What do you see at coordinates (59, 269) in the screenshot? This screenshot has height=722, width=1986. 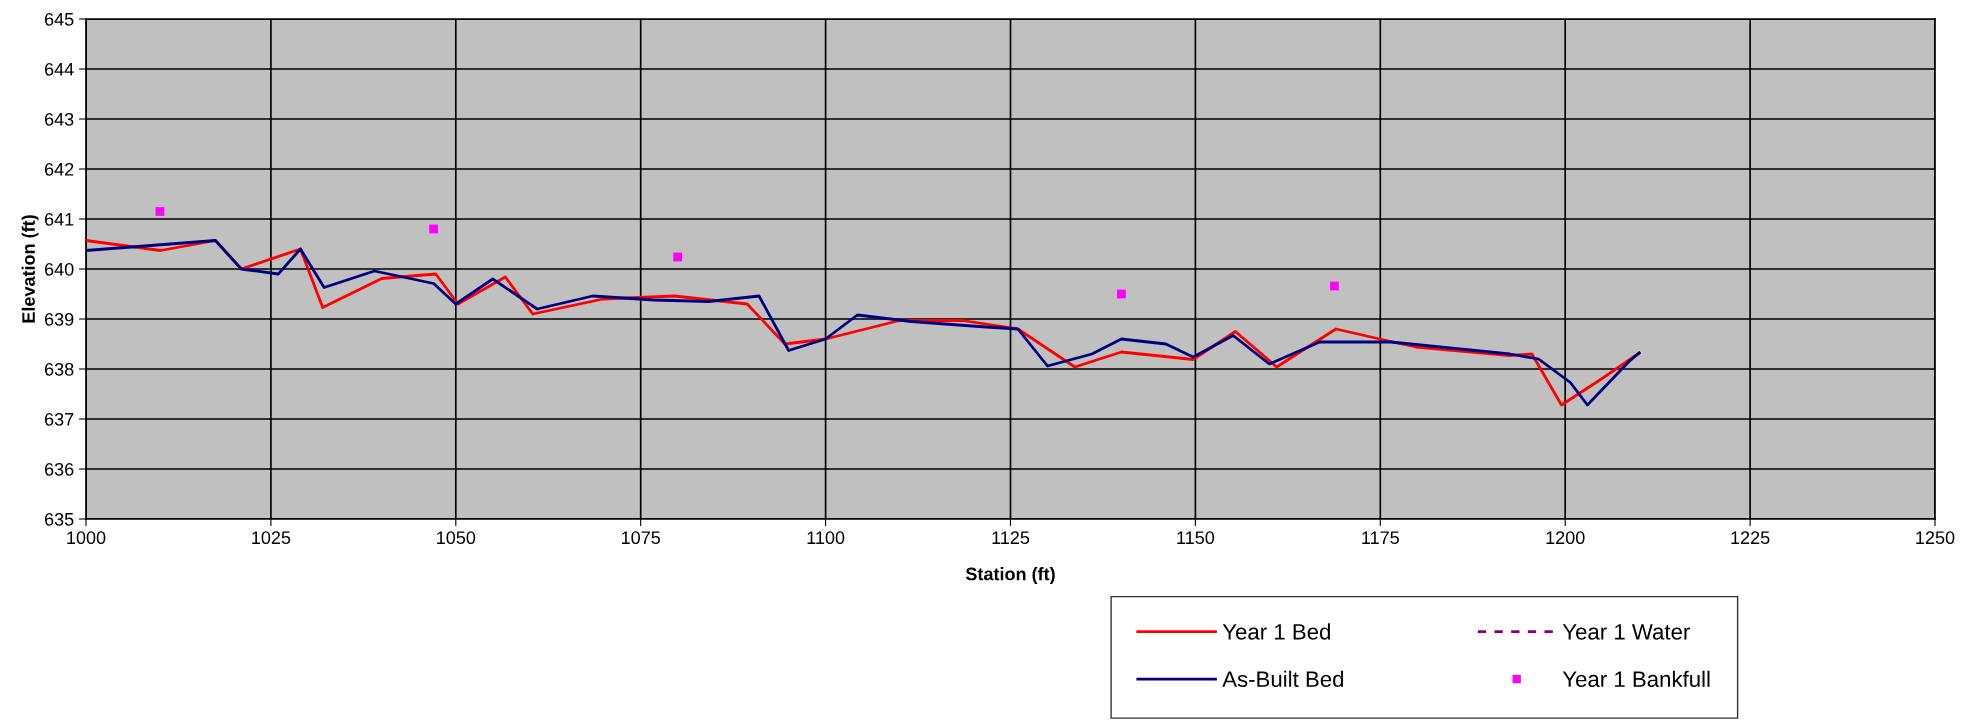 I see `y-tick-label: 640` at bounding box center [59, 269].